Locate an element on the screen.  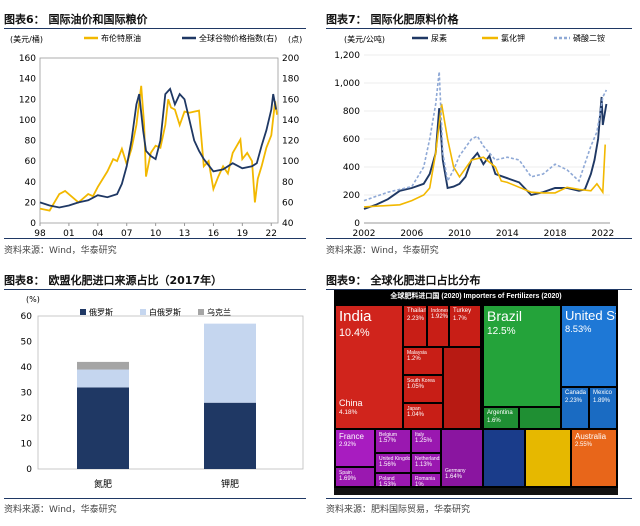
treemap-block-japan: Japan 1.04% is located at coordinates (423, 416).